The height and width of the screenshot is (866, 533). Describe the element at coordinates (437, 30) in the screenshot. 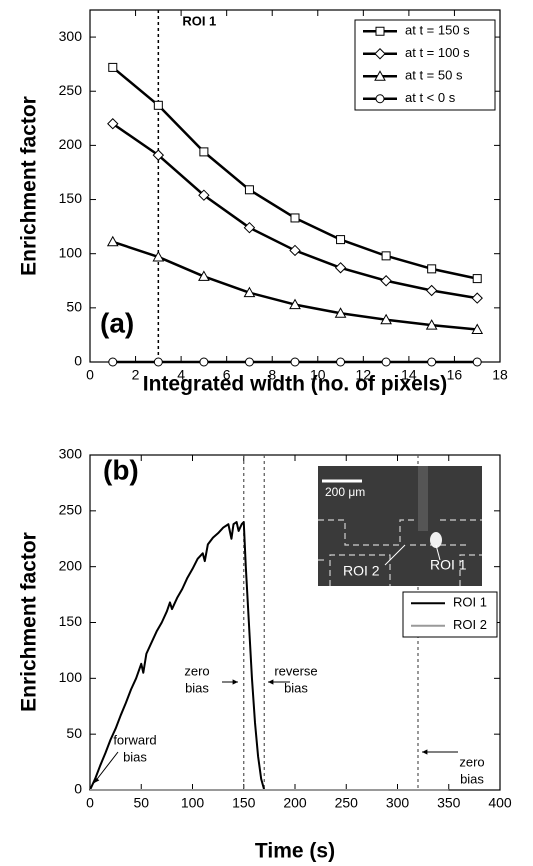

I see `legend-label: at t = 150 s` at that location.